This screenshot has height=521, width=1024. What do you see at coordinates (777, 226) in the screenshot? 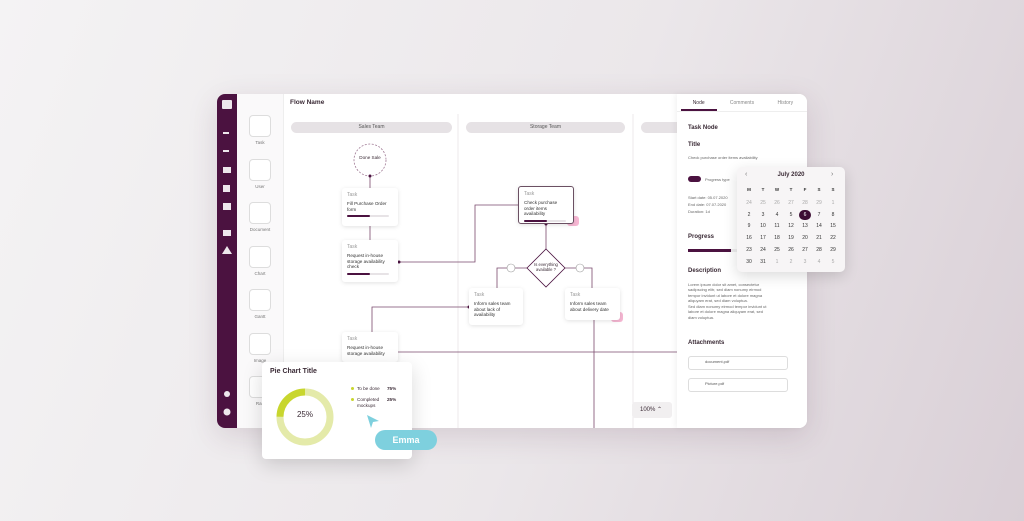
I see `day: 11` at bounding box center [777, 226].